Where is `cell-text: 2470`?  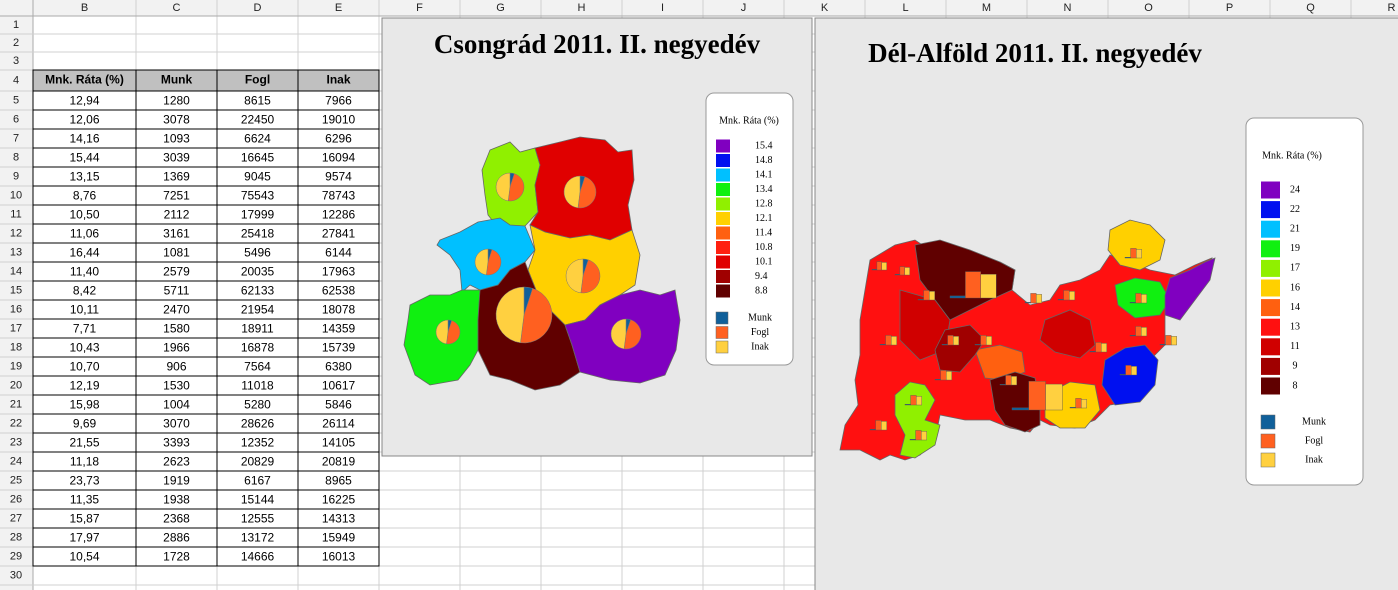
cell-text: 2470 is located at coordinates (176, 310).